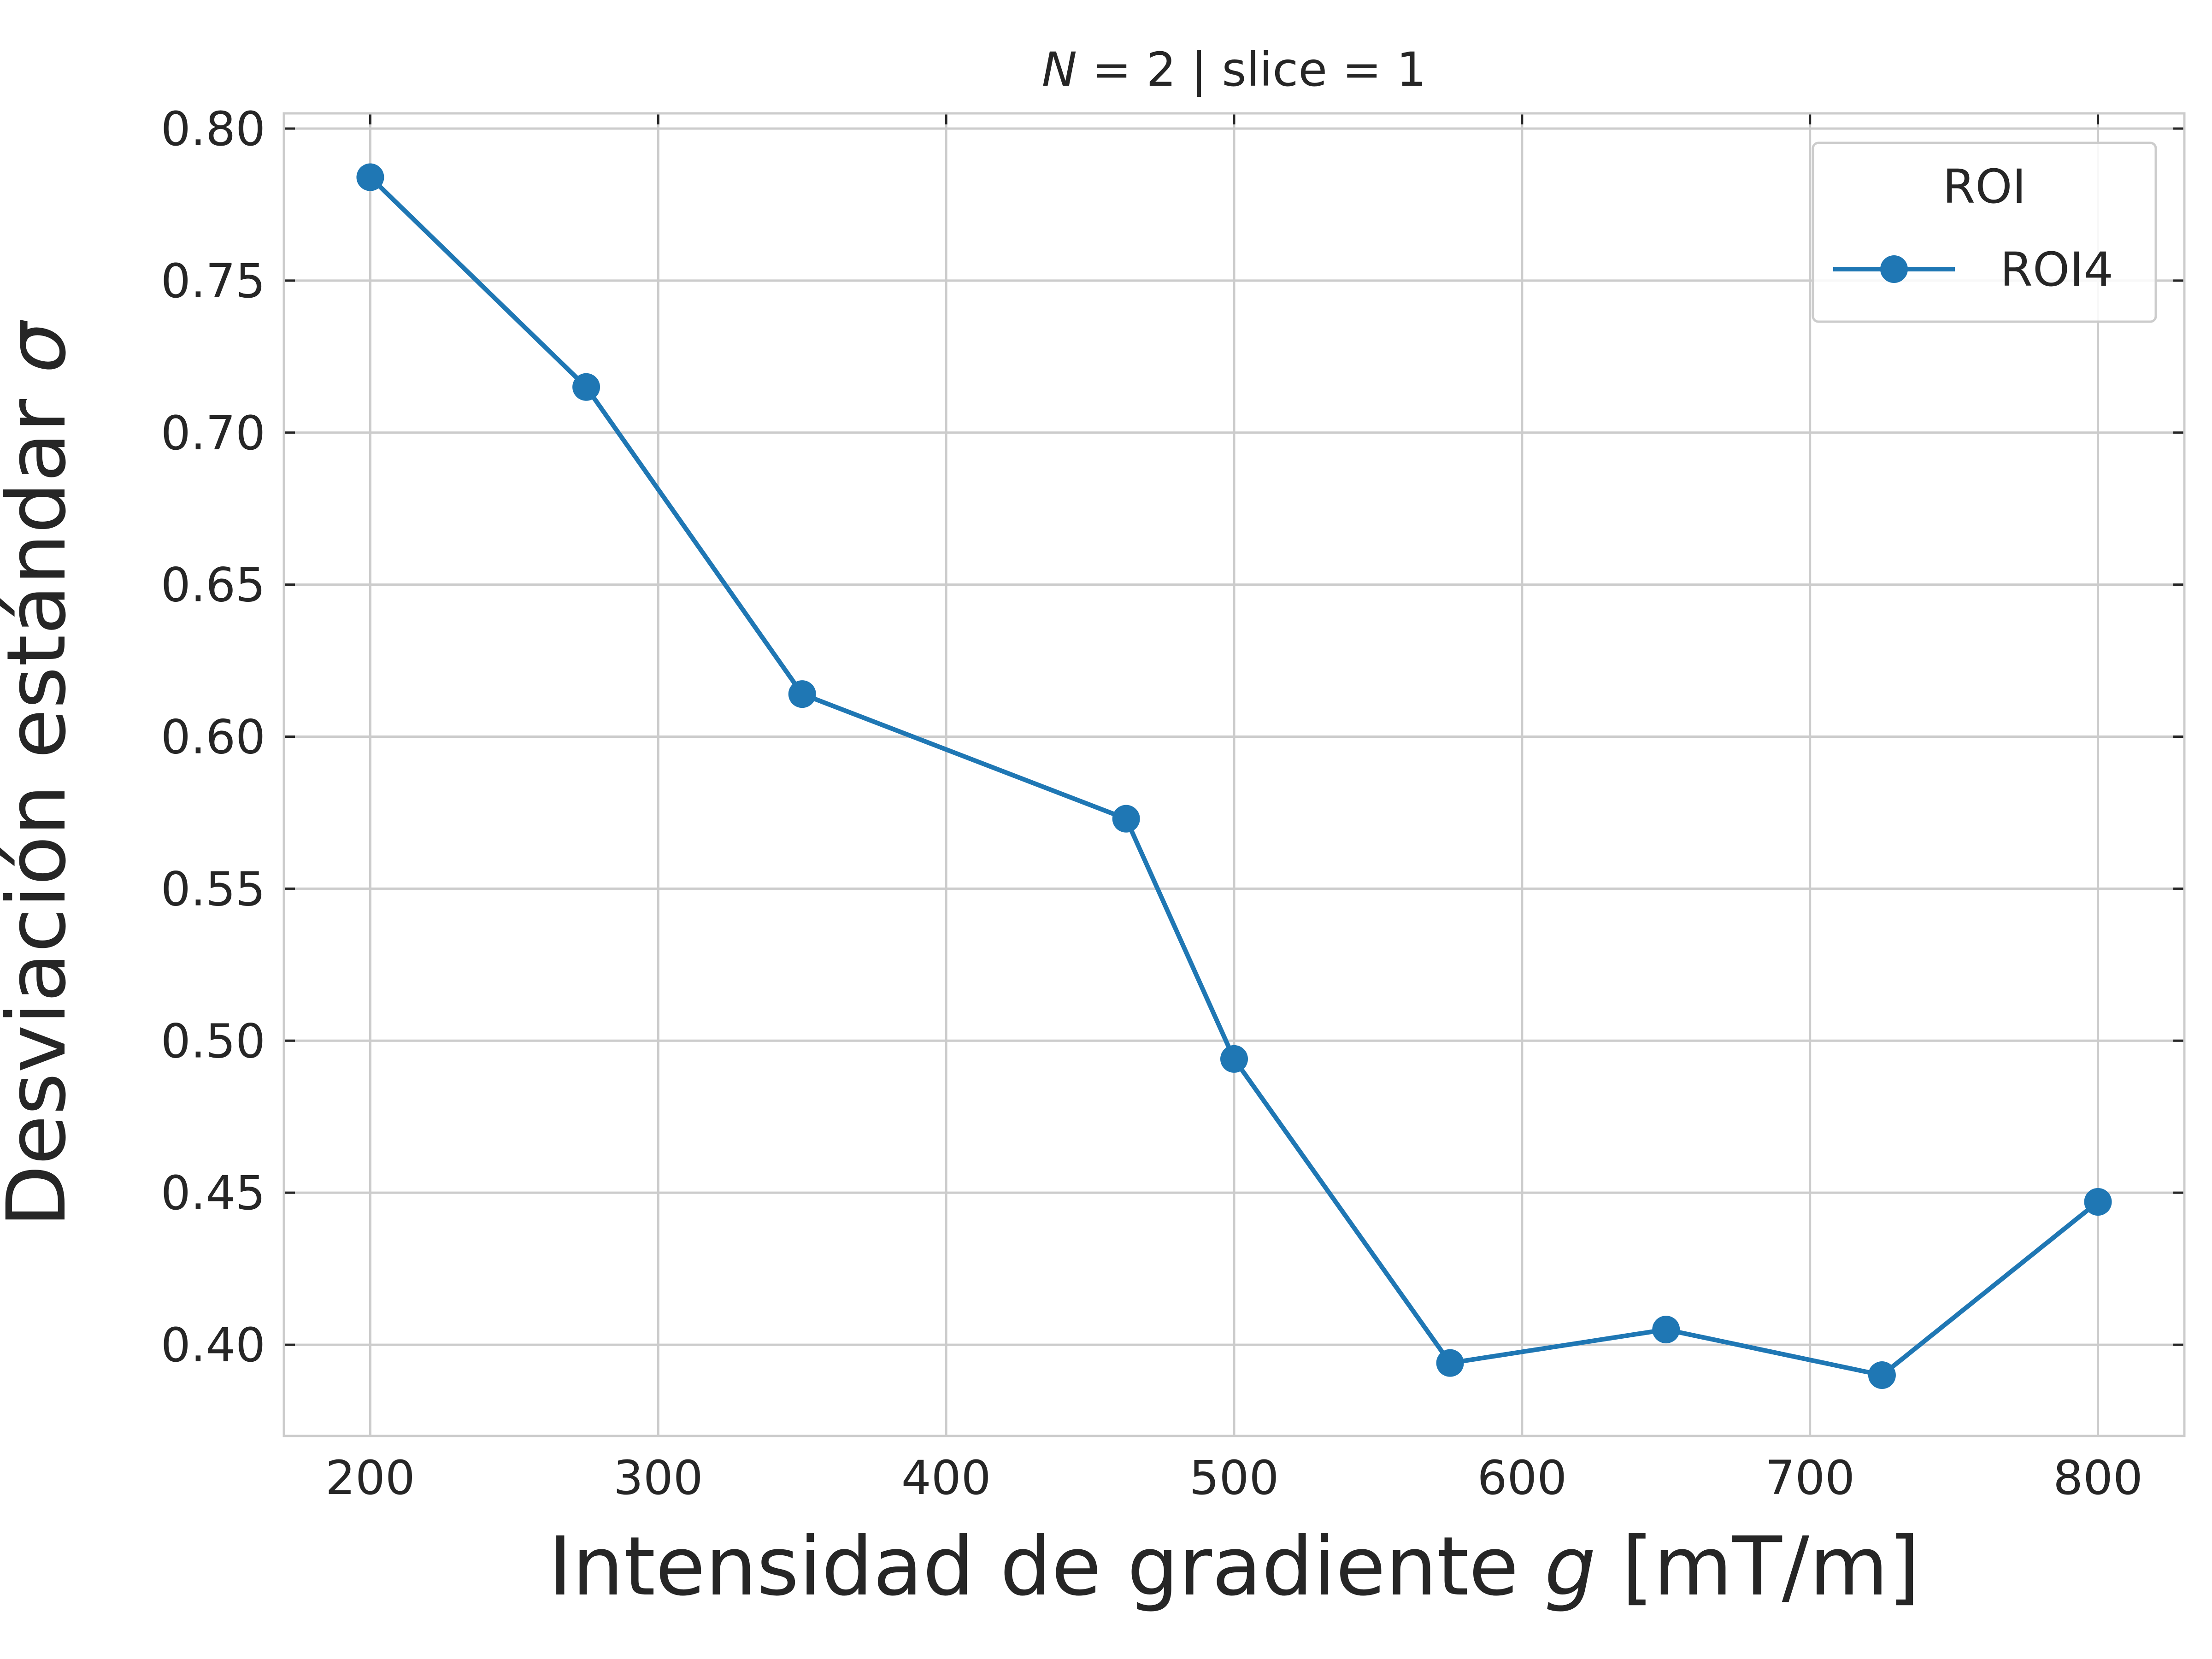  I want to click on y-tick-label: 0.45, so click(213, 1193).